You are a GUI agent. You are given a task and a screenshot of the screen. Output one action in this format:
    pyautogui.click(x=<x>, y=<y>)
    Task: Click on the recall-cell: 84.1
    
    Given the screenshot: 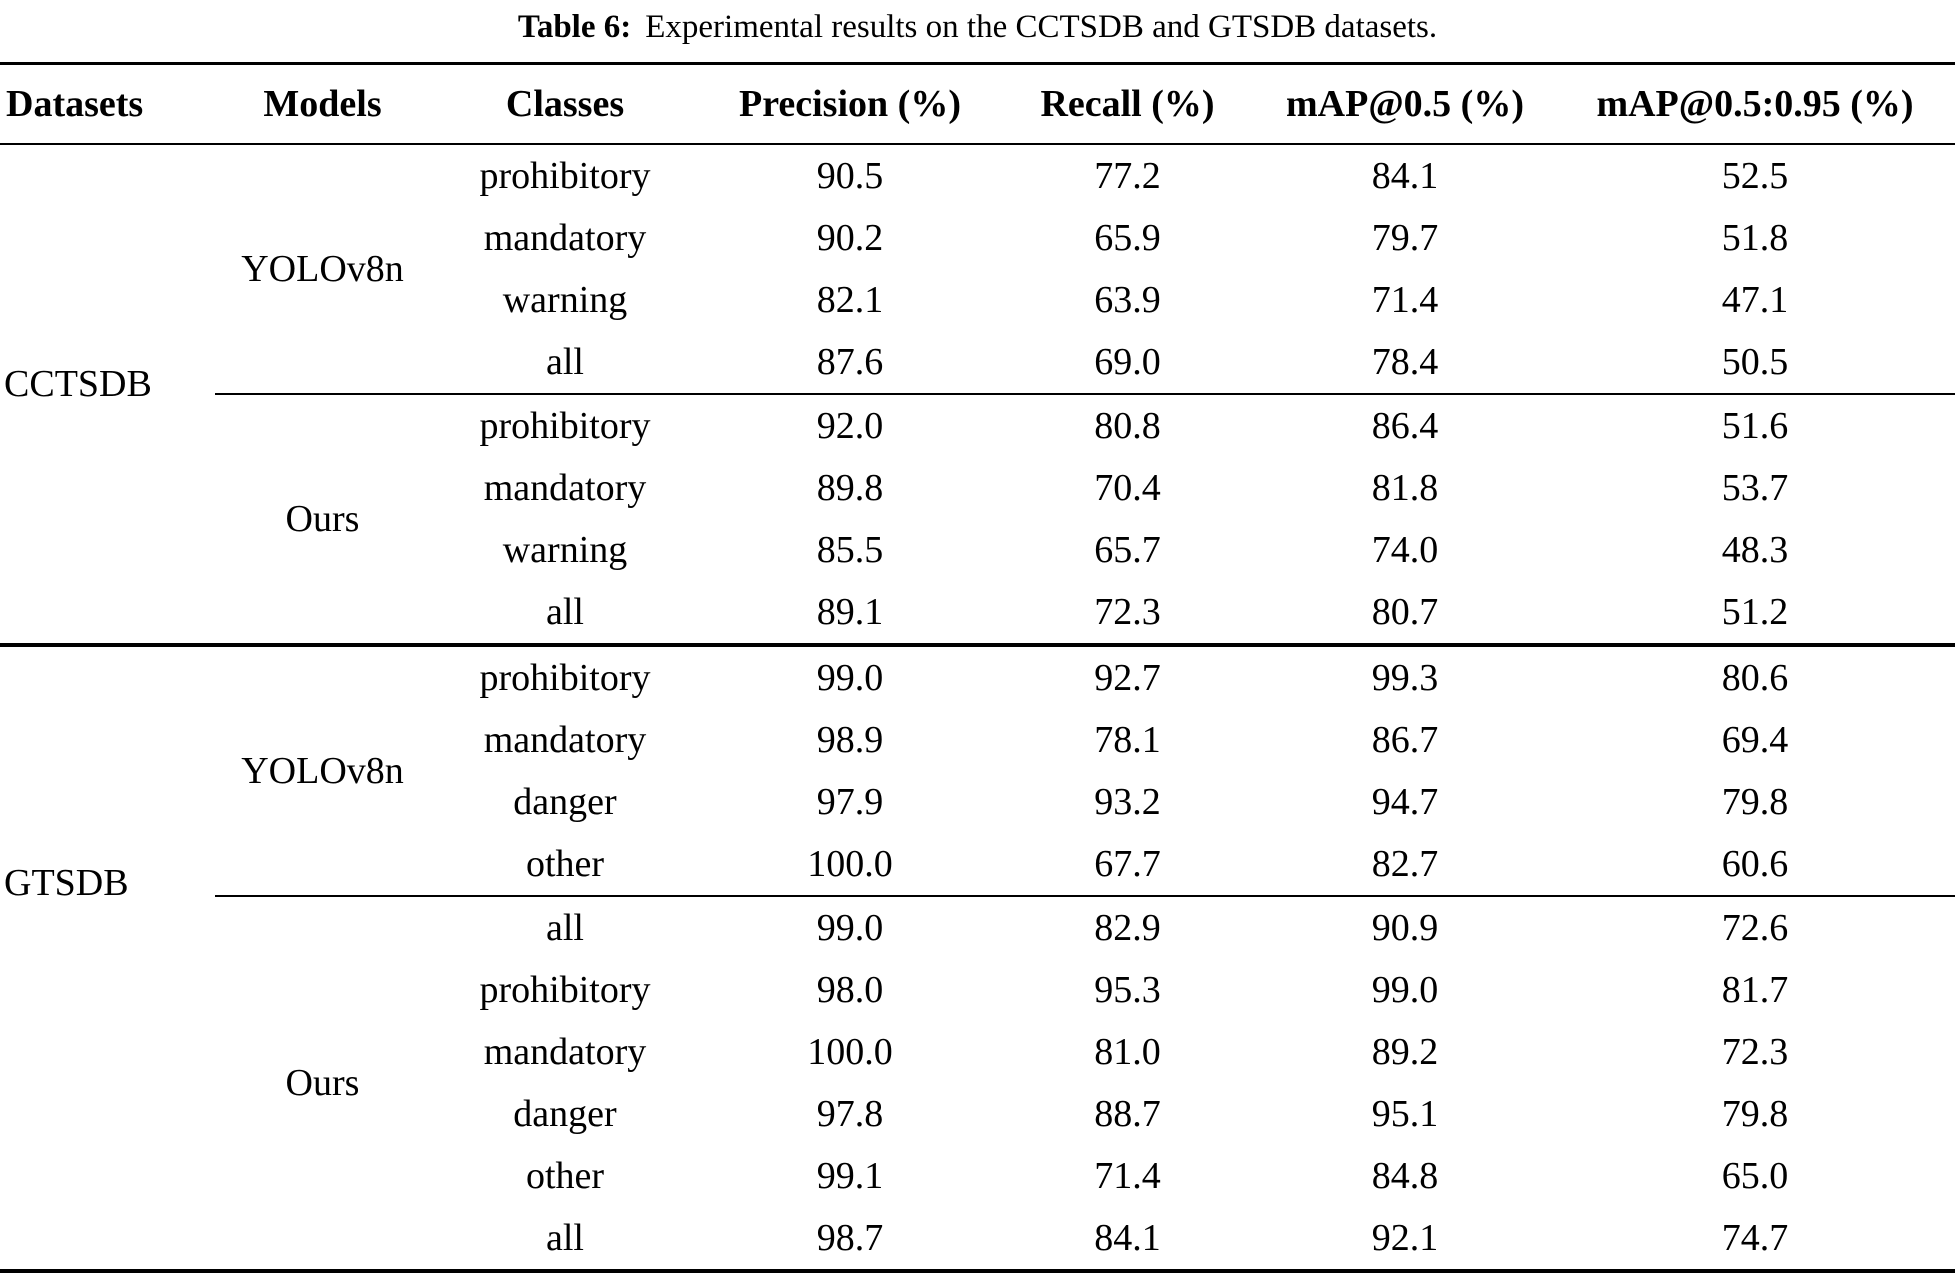 What is the action you would take?
    pyautogui.click(x=1127, y=1238)
    